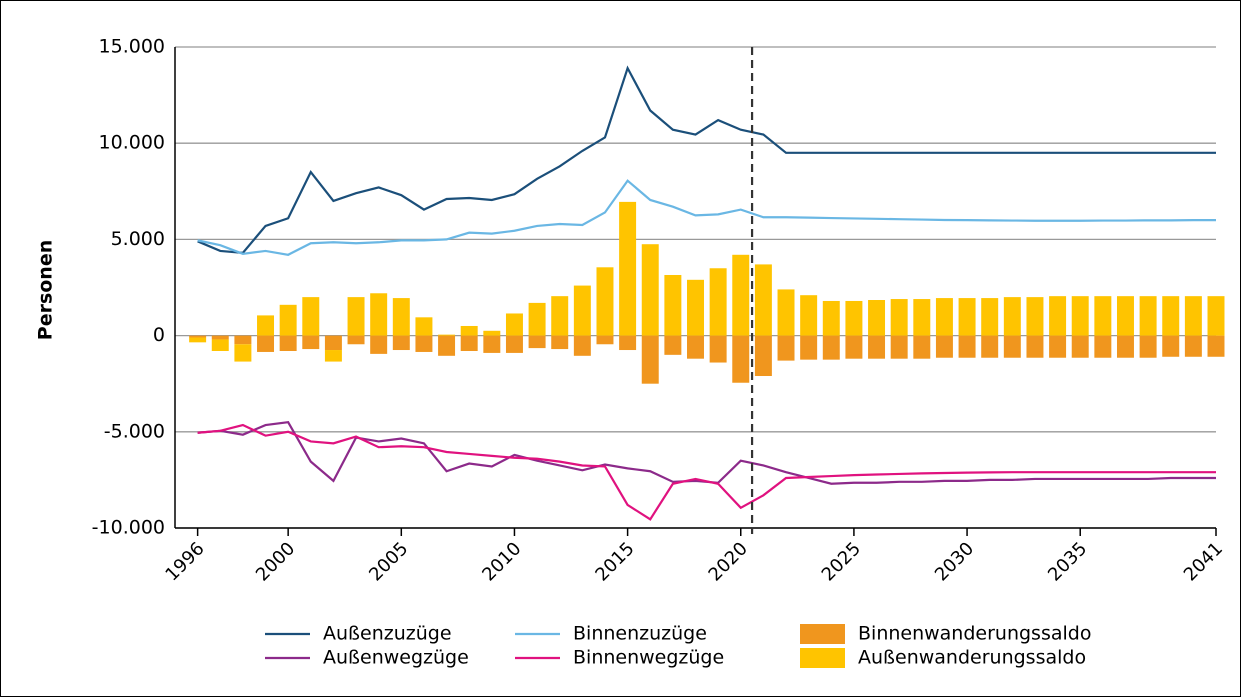 The image size is (1241, 697). Describe the element at coordinates (388, 561) in the screenshot. I see `x-tick-label: 2005` at that location.